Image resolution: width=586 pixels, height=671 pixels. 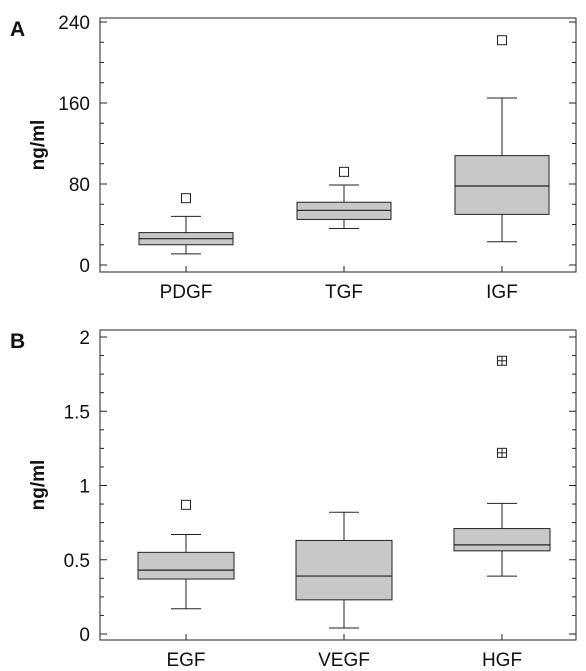 I want to click on box-vegf, so click(x=344, y=570).